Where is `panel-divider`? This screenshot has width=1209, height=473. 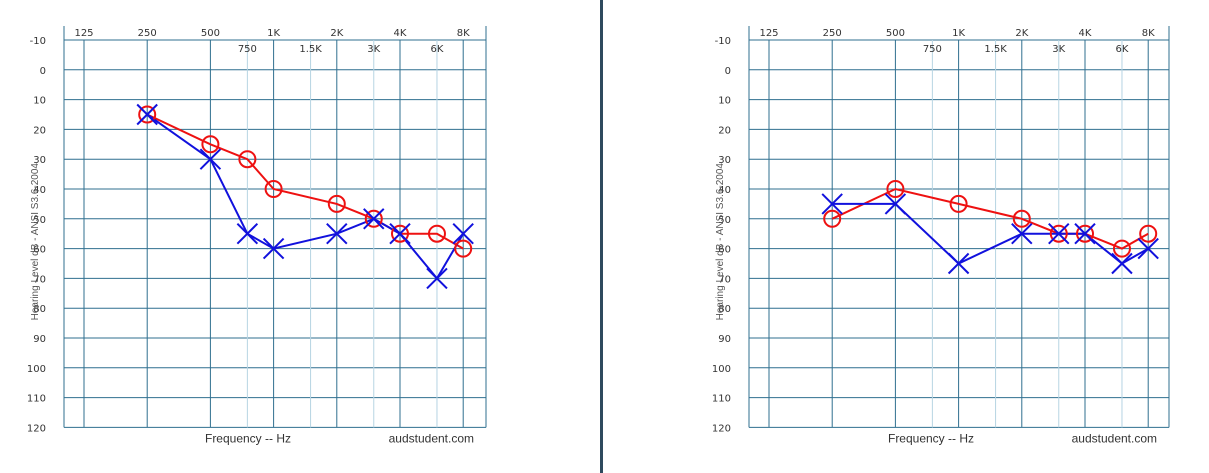
panel-divider is located at coordinates (601, 236).